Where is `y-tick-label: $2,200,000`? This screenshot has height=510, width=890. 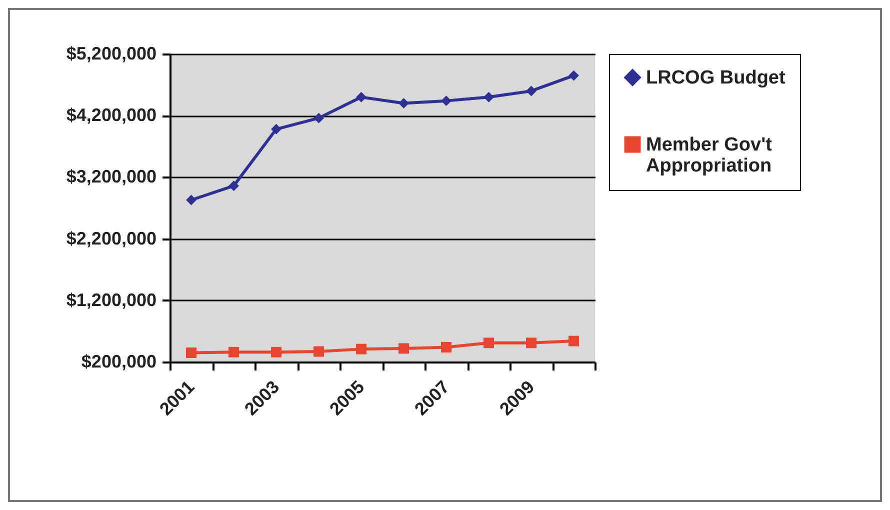 y-tick-label: $2,200,000 is located at coordinates (111, 238).